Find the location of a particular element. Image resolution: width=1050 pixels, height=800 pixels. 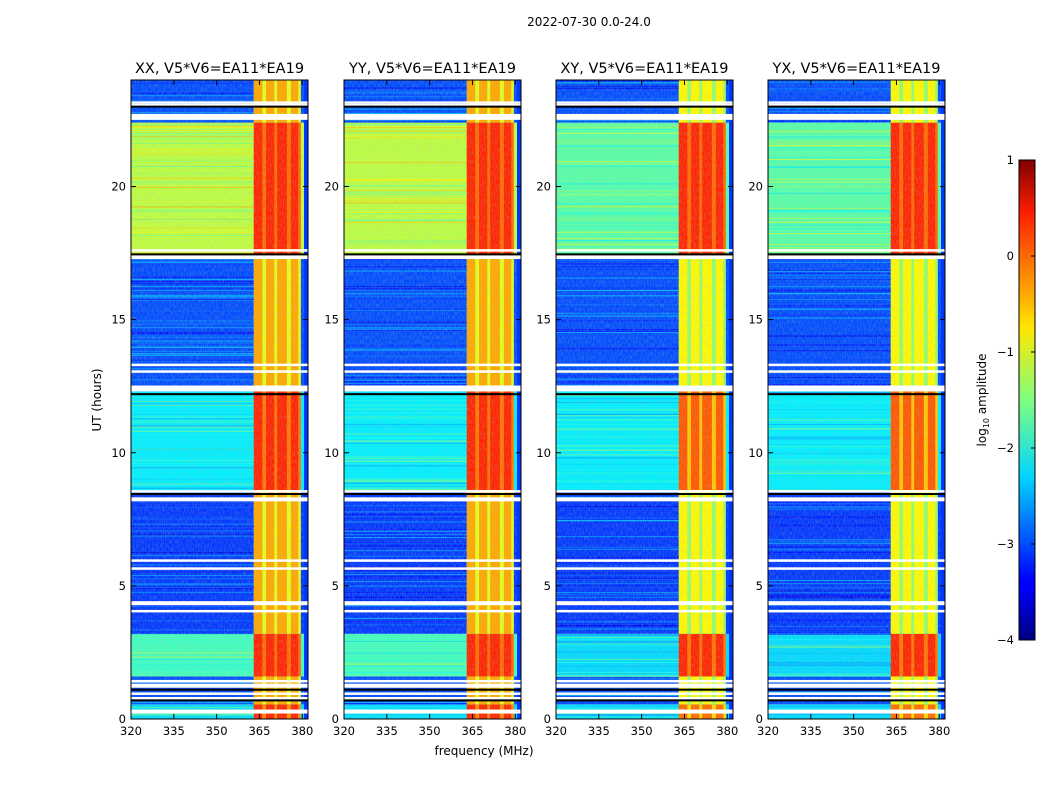

colorbar-tick-label: −1 is located at coordinates (1005, 352).